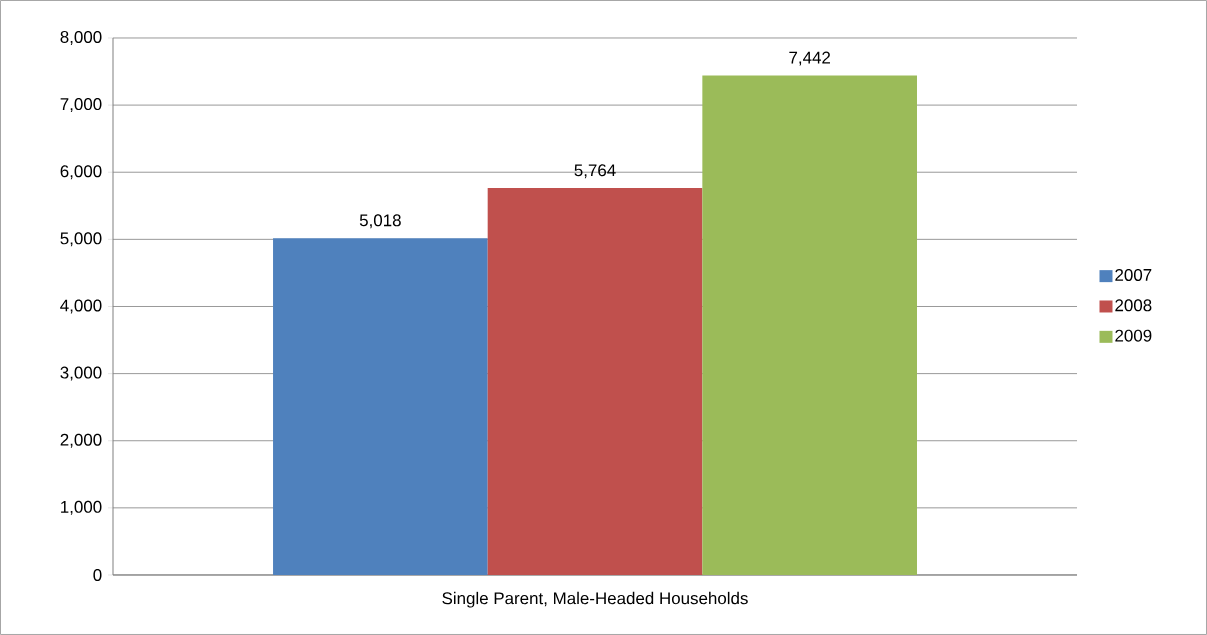 Image resolution: width=1207 pixels, height=635 pixels. What do you see at coordinates (809, 58) in the screenshot?
I see `data-label: 7,442` at bounding box center [809, 58].